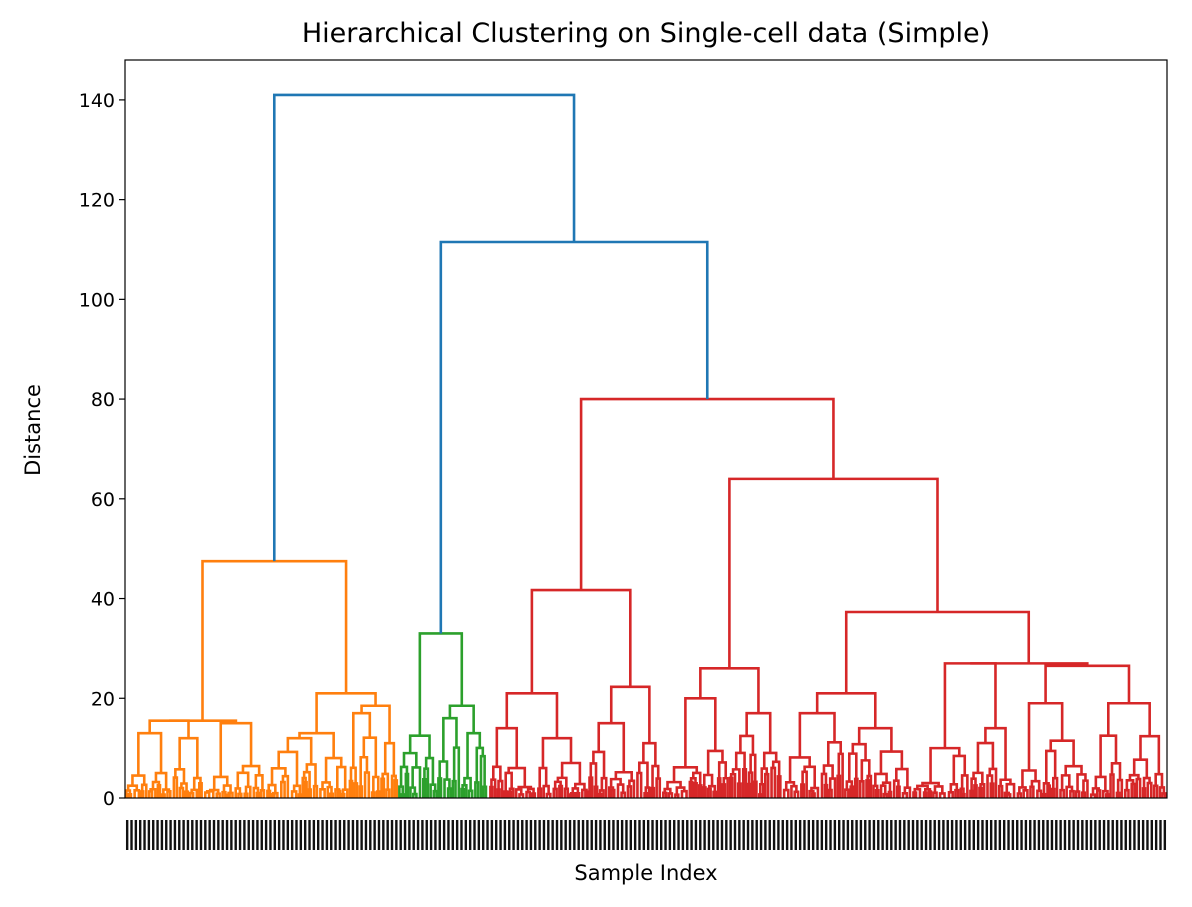  I want to click on y-tick-label-2: 40, so click(103, 600).